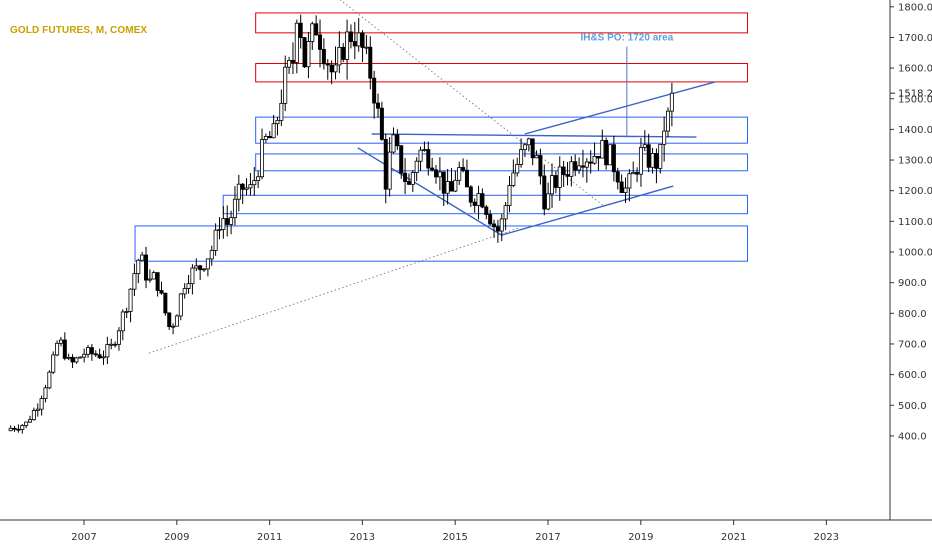 This screenshot has width=932, height=550. What do you see at coordinates (83, 537) in the screenshot?
I see `x-tick-label: 2007` at bounding box center [83, 537].